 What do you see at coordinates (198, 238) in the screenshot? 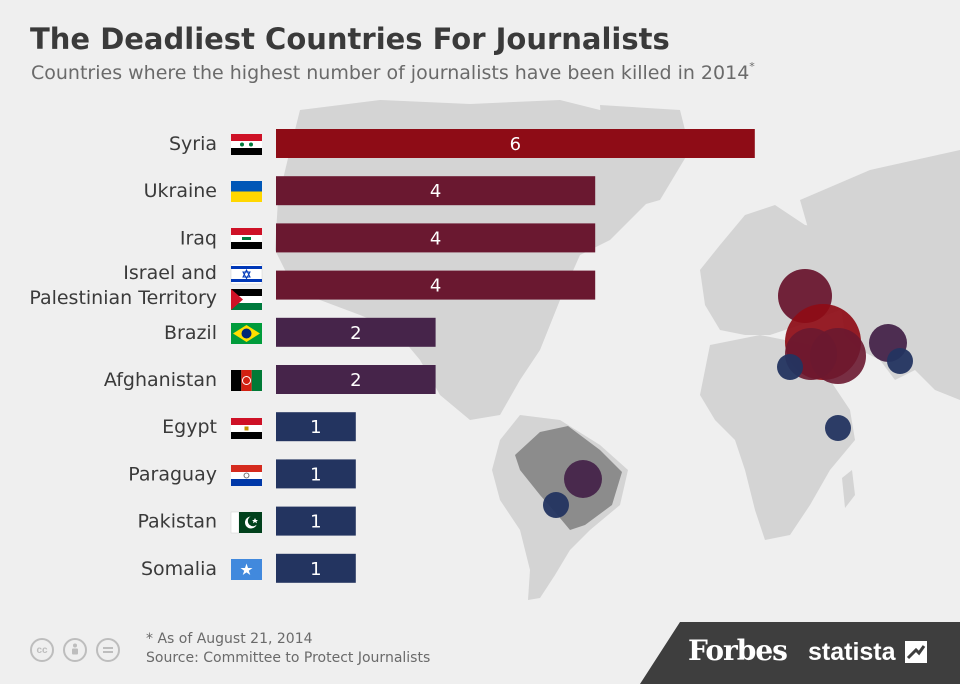
I see `category-label-iraq: Iraq` at bounding box center [198, 238].